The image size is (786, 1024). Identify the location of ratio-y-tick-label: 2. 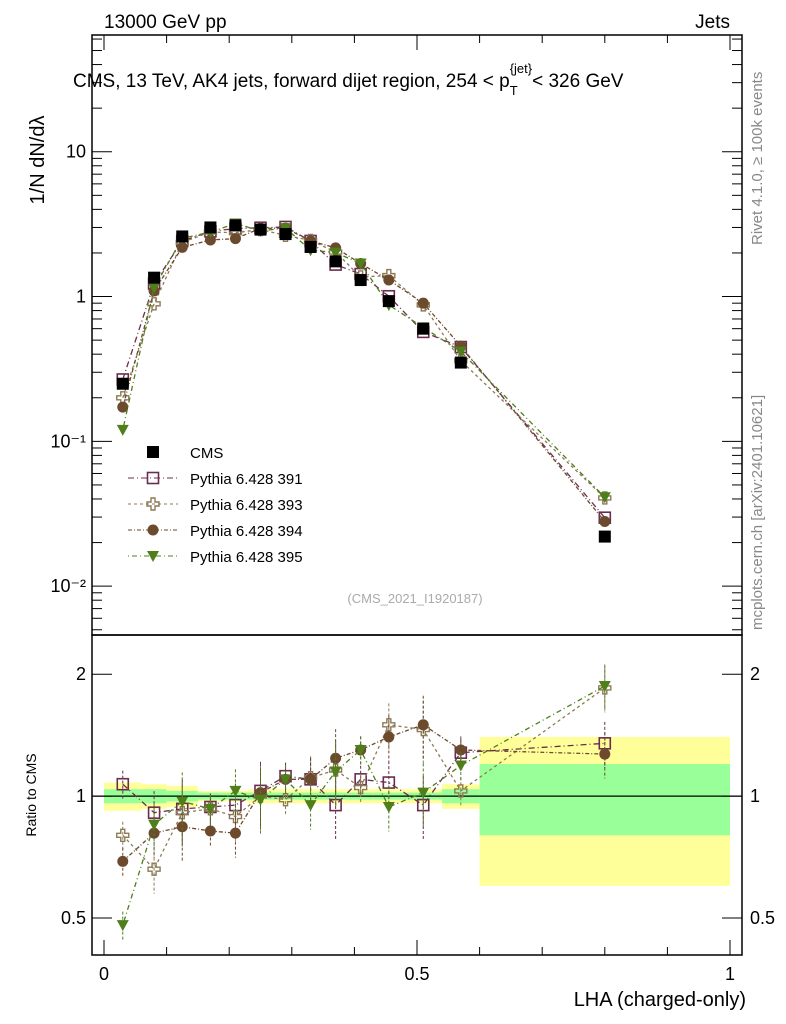
(81, 674).